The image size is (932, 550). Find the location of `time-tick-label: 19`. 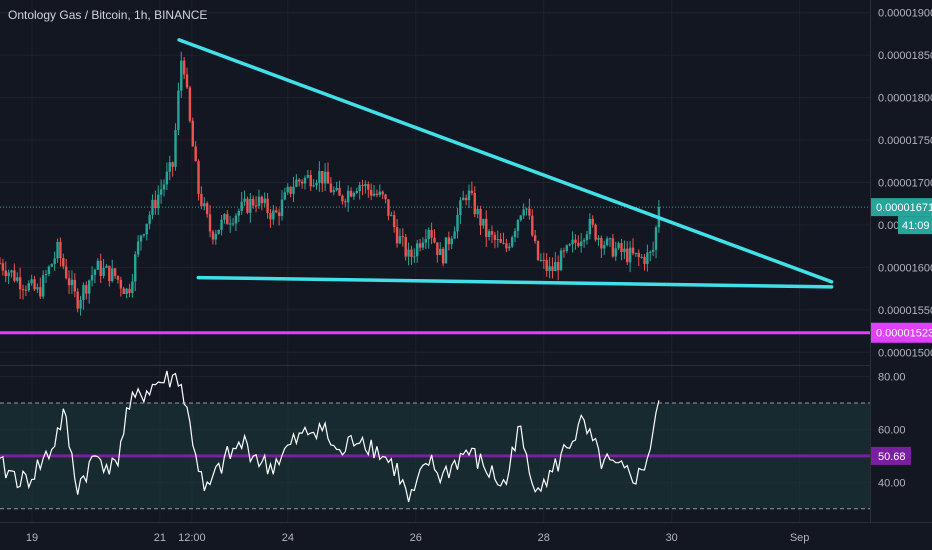

time-tick-label: 19 is located at coordinates (32, 538).